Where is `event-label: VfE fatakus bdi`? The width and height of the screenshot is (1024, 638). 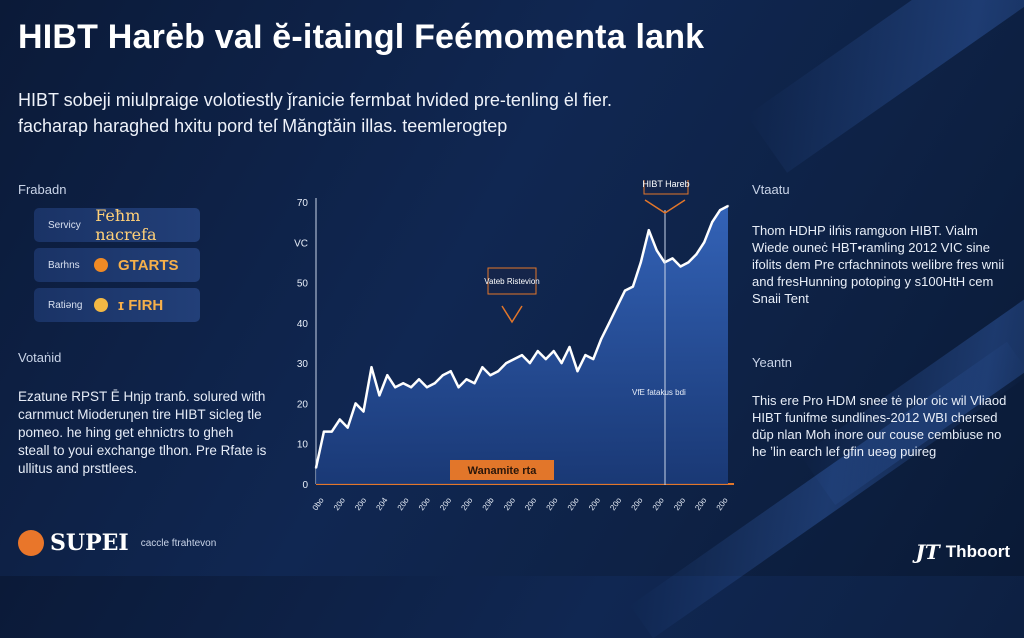 event-label: VfE fatakus bdi is located at coordinates (659, 392).